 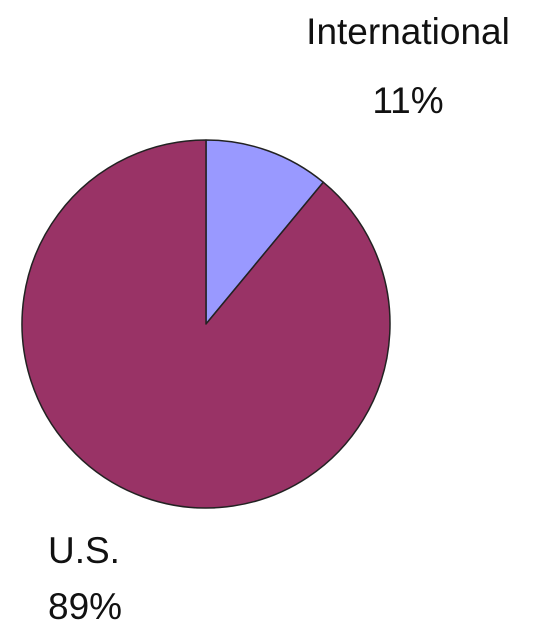 I want to click on slice-label-u-s: U.S., so click(x=84, y=550).